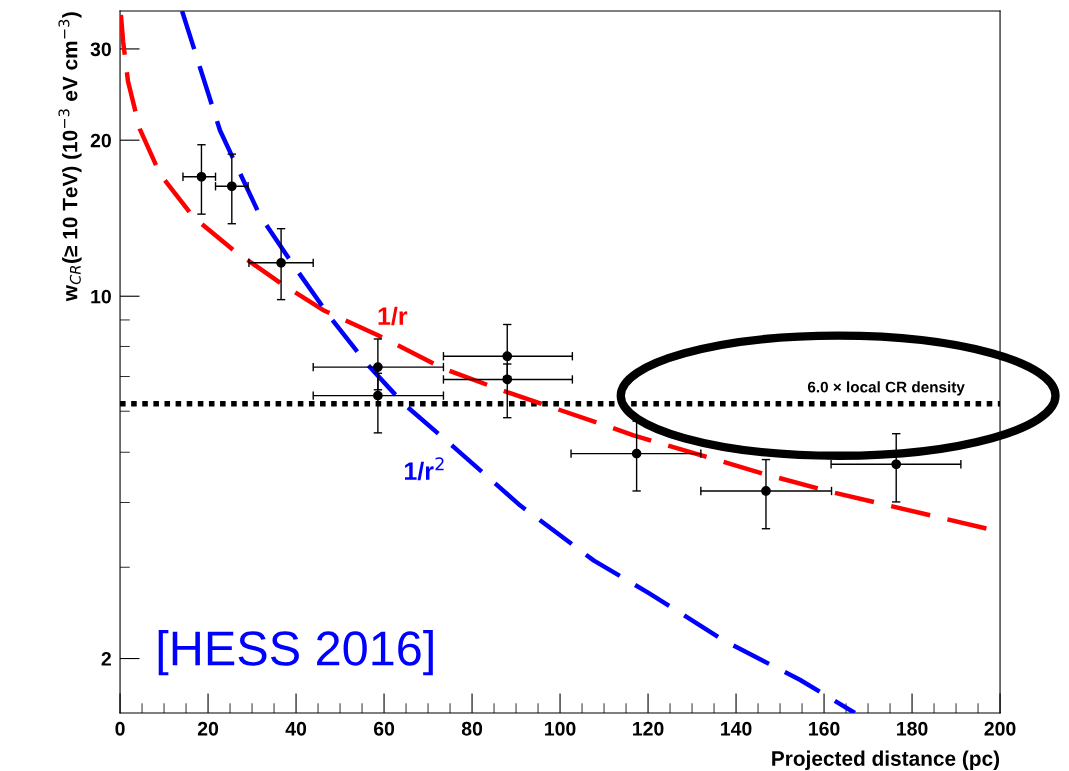 This screenshot has width=1069, height=771. I want to click on x-tick-label: 200, so click(1000, 728).